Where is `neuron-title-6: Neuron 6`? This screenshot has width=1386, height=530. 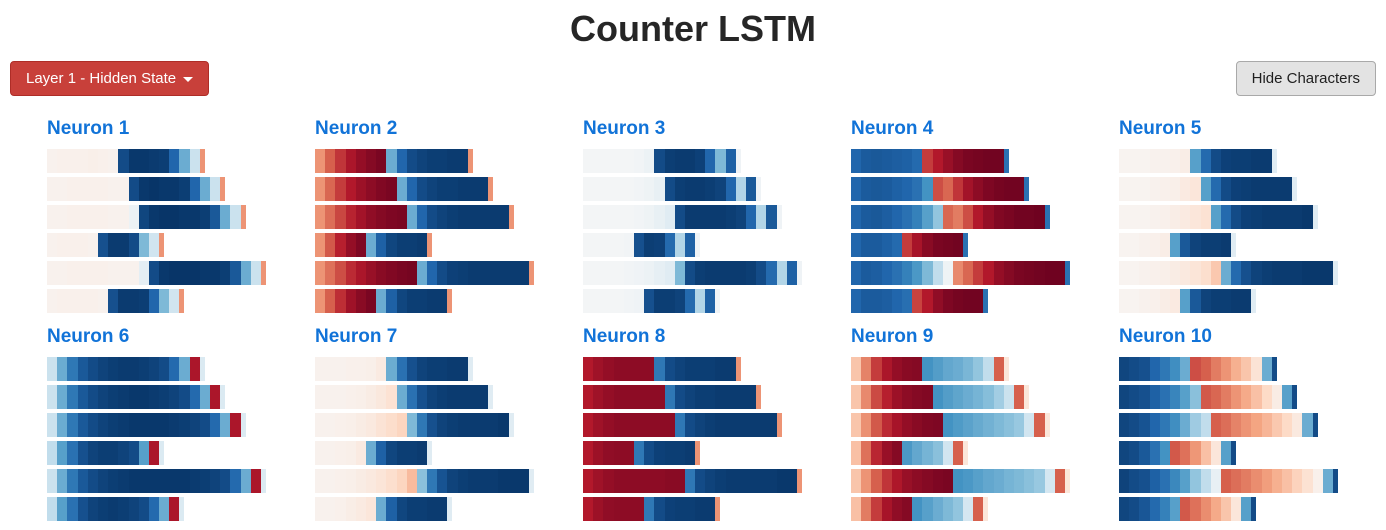 neuron-title-6: Neuron 6 is located at coordinates (88, 336).